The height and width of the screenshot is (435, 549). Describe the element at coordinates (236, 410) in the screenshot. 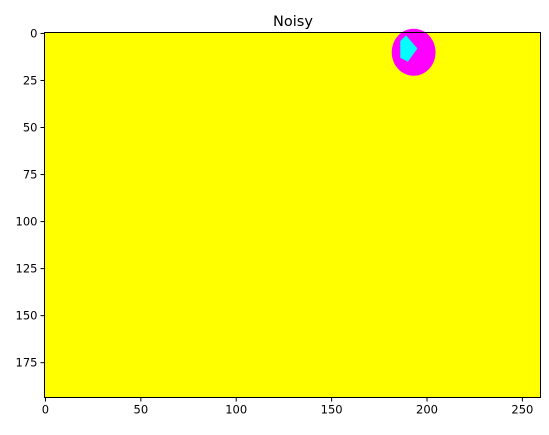

I see `x-tick-label: 100` at that location.